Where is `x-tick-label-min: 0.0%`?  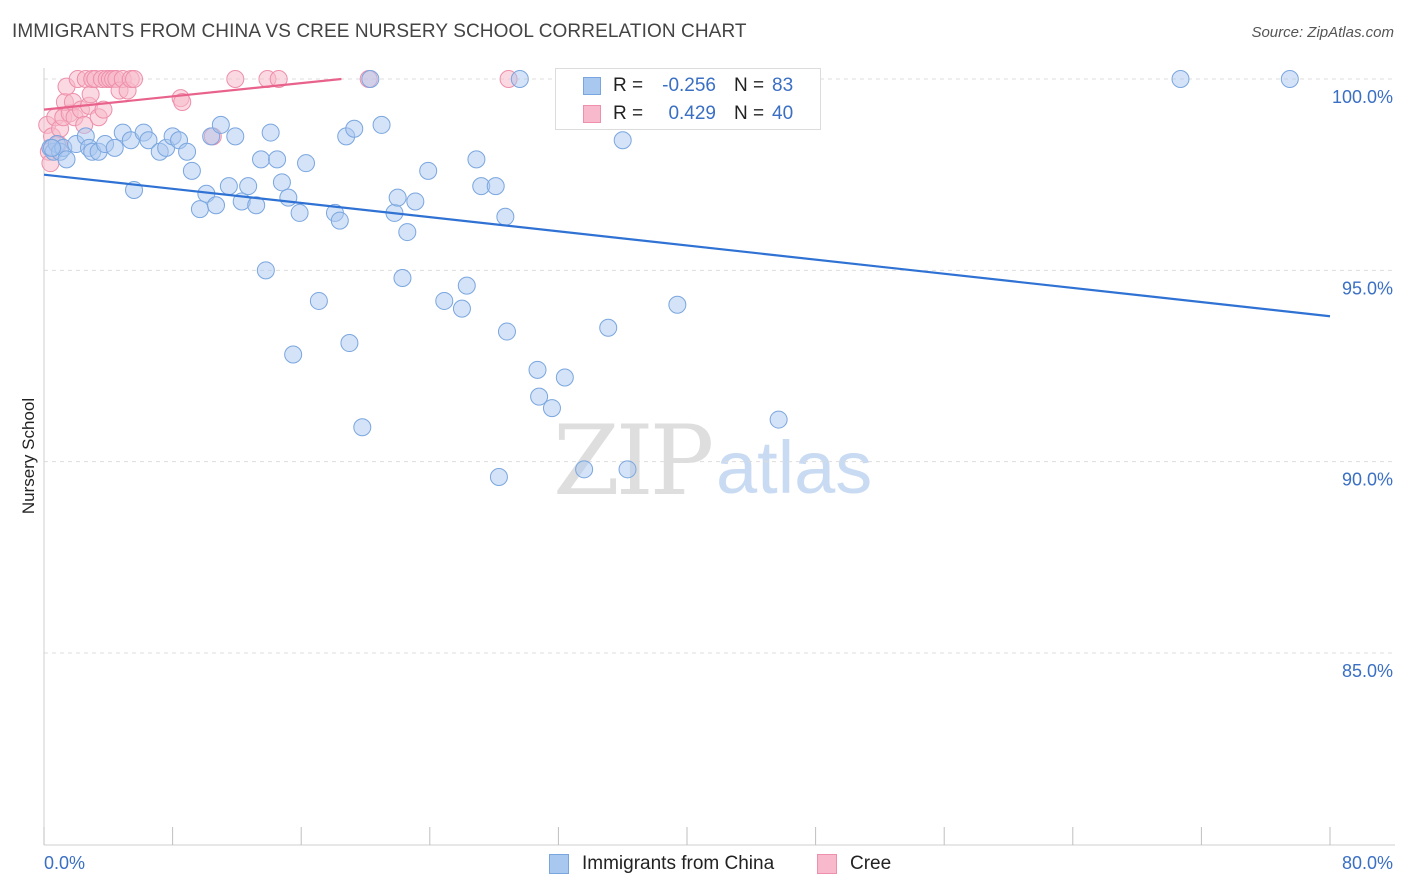
x-tick-label-min: 0.0% is located at coordinates (64, 863).